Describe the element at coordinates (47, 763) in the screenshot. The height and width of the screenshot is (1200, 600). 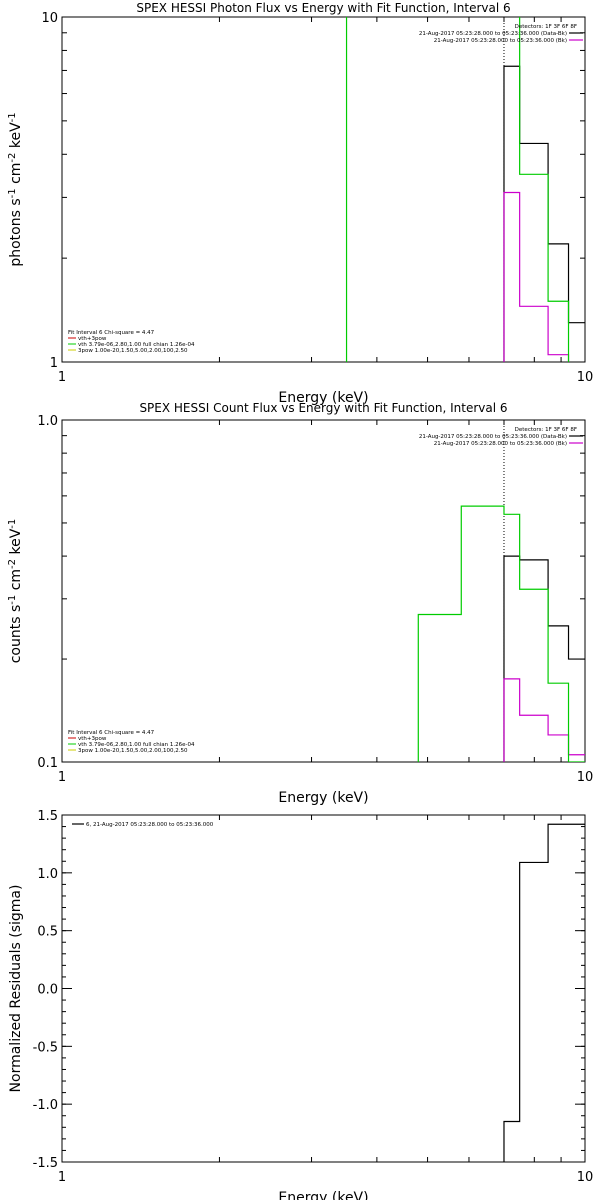
I see `y-tick-label: 0.1` at that location.